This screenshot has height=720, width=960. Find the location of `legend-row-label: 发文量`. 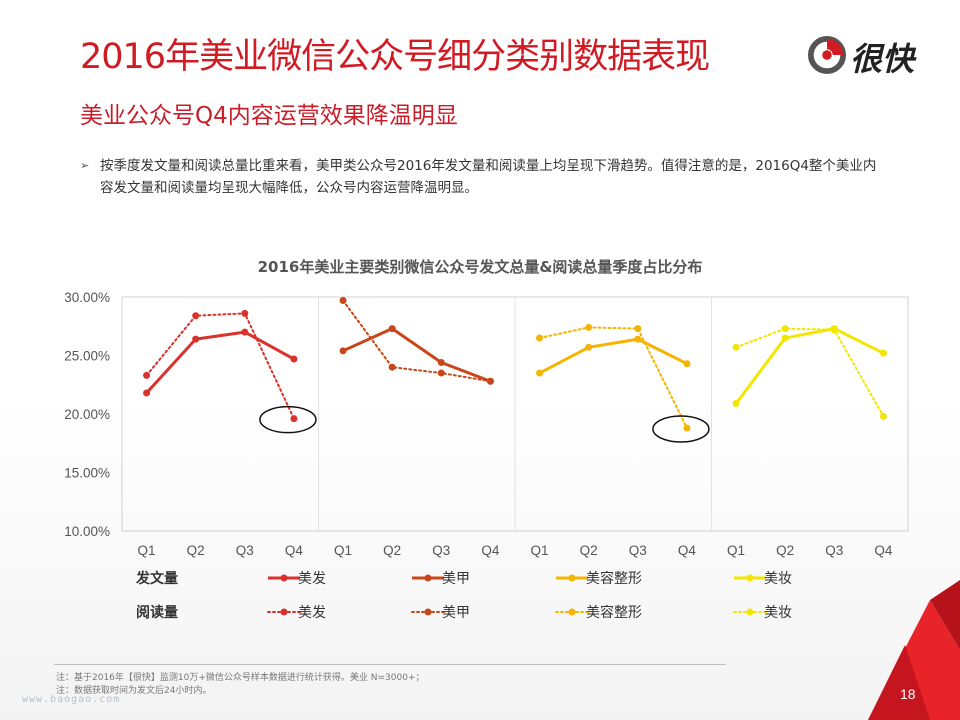

legend-row-label: 发文量 is located at coordinates (156, 578).